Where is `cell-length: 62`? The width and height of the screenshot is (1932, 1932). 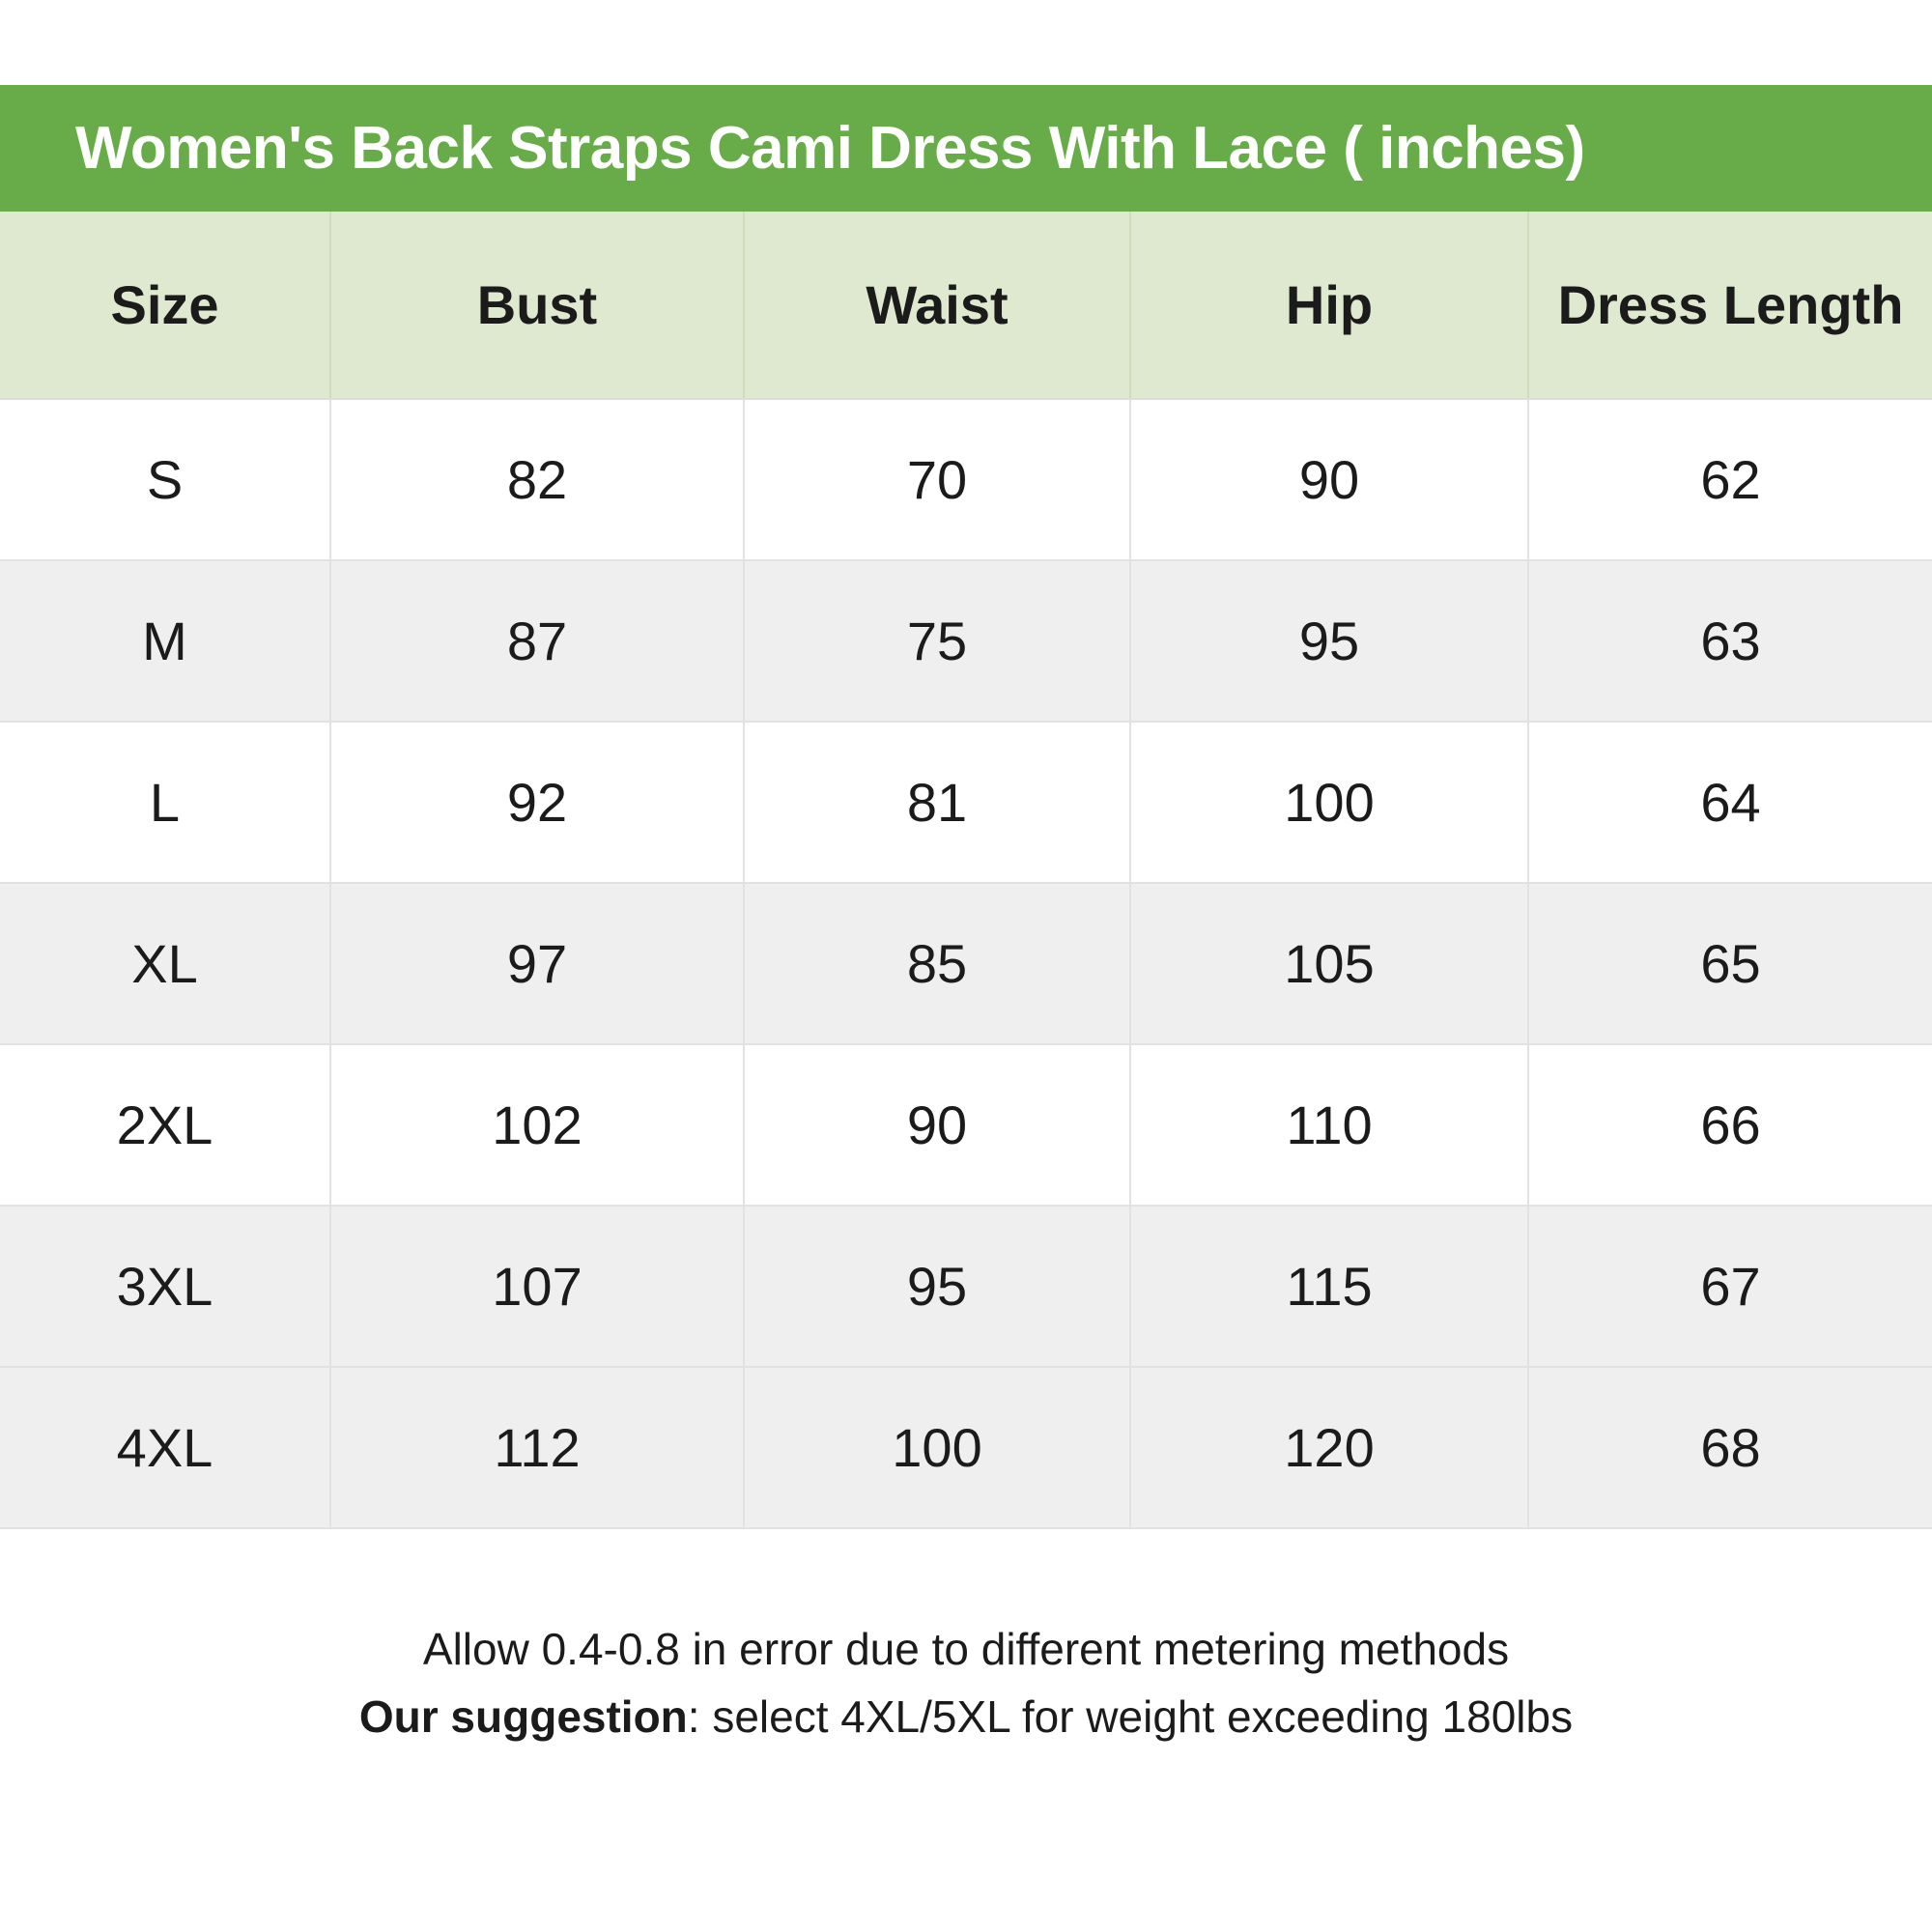 cell-length: 62 is located at coordinates (1730, 480).